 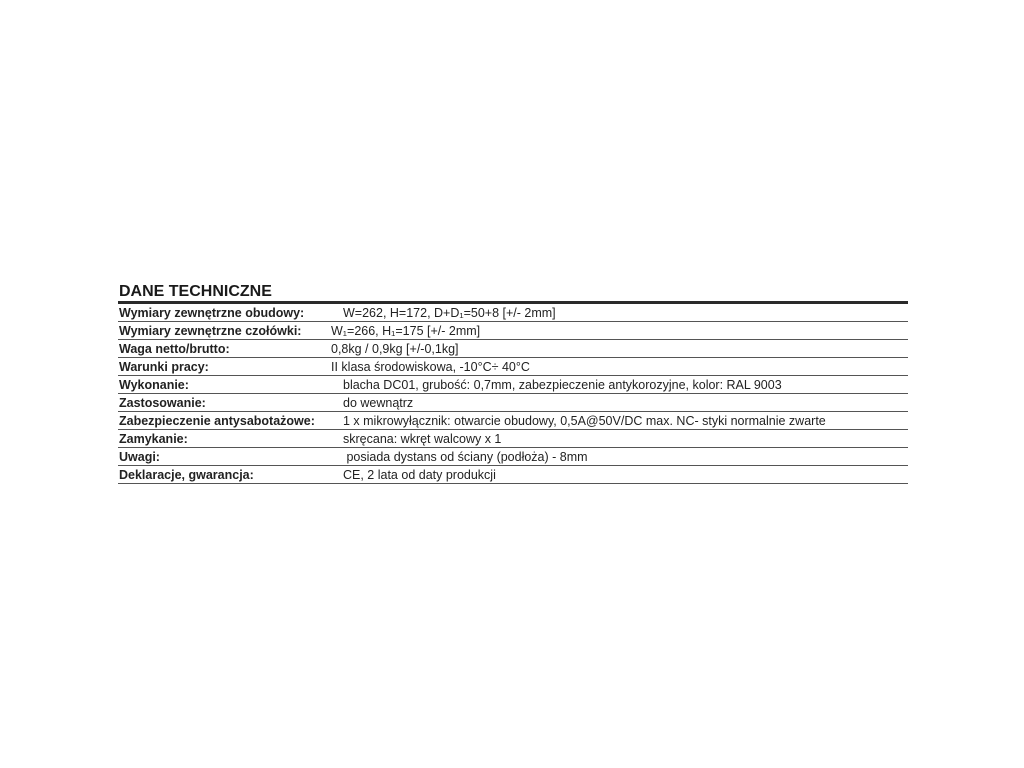 I want to click on title-divider, so click(x=513, y=302).